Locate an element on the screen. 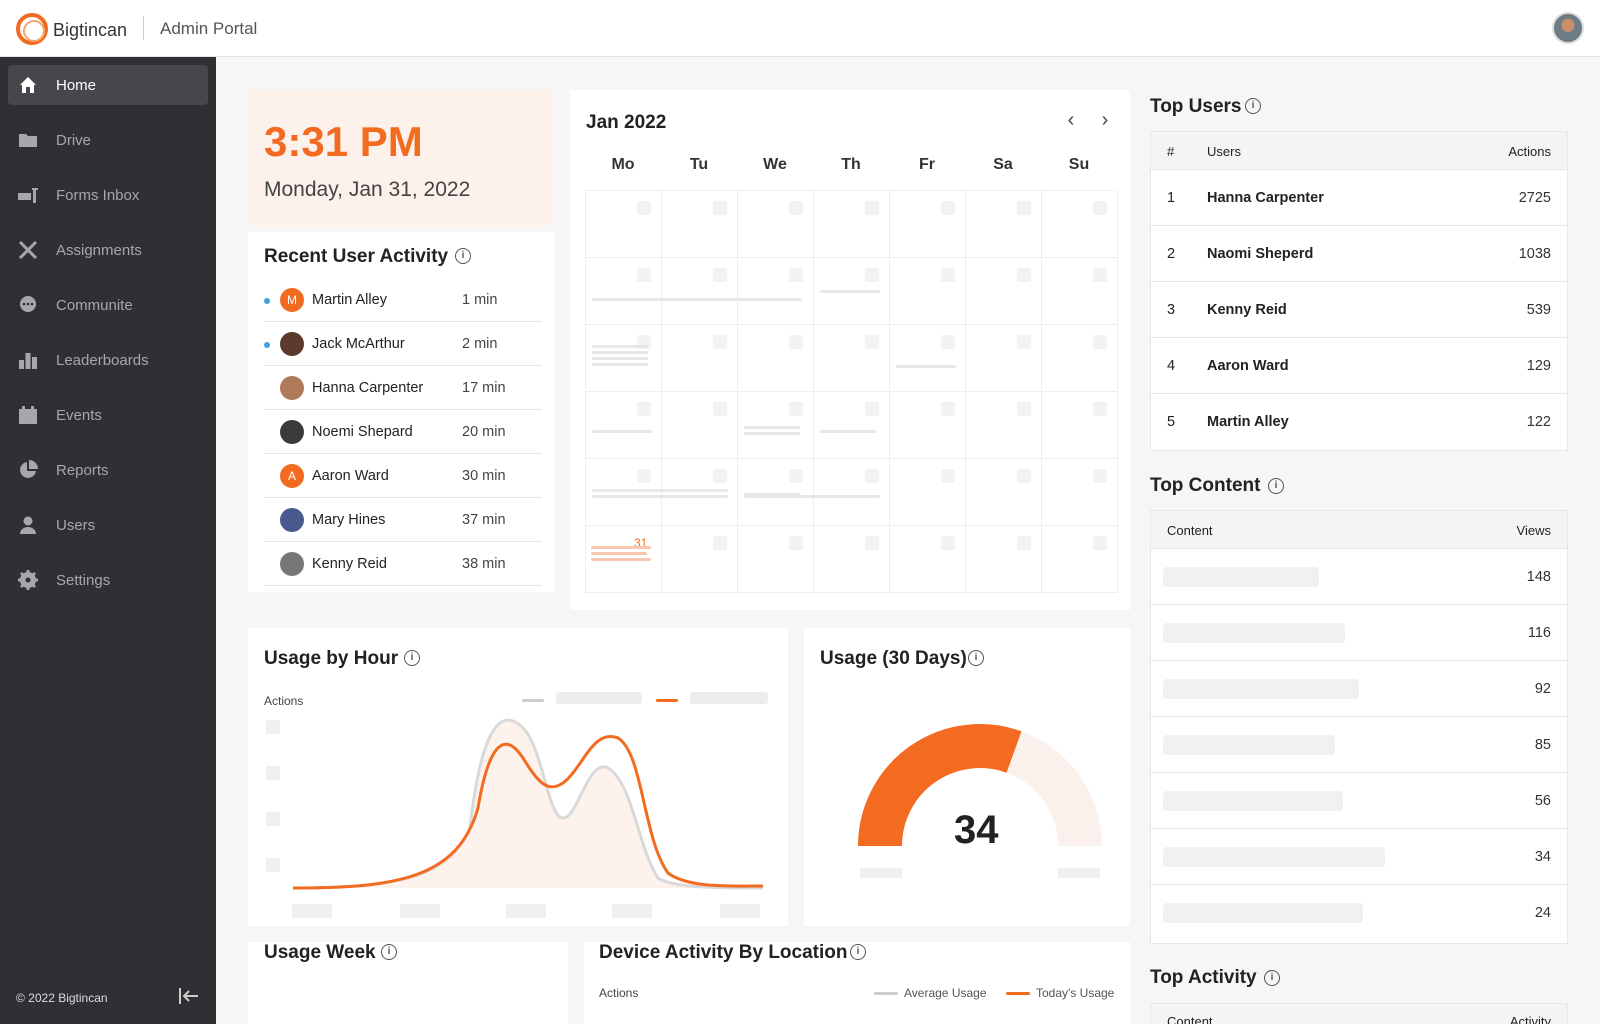  calendar-day-cell: 31 is located at coordinates (624, 559).